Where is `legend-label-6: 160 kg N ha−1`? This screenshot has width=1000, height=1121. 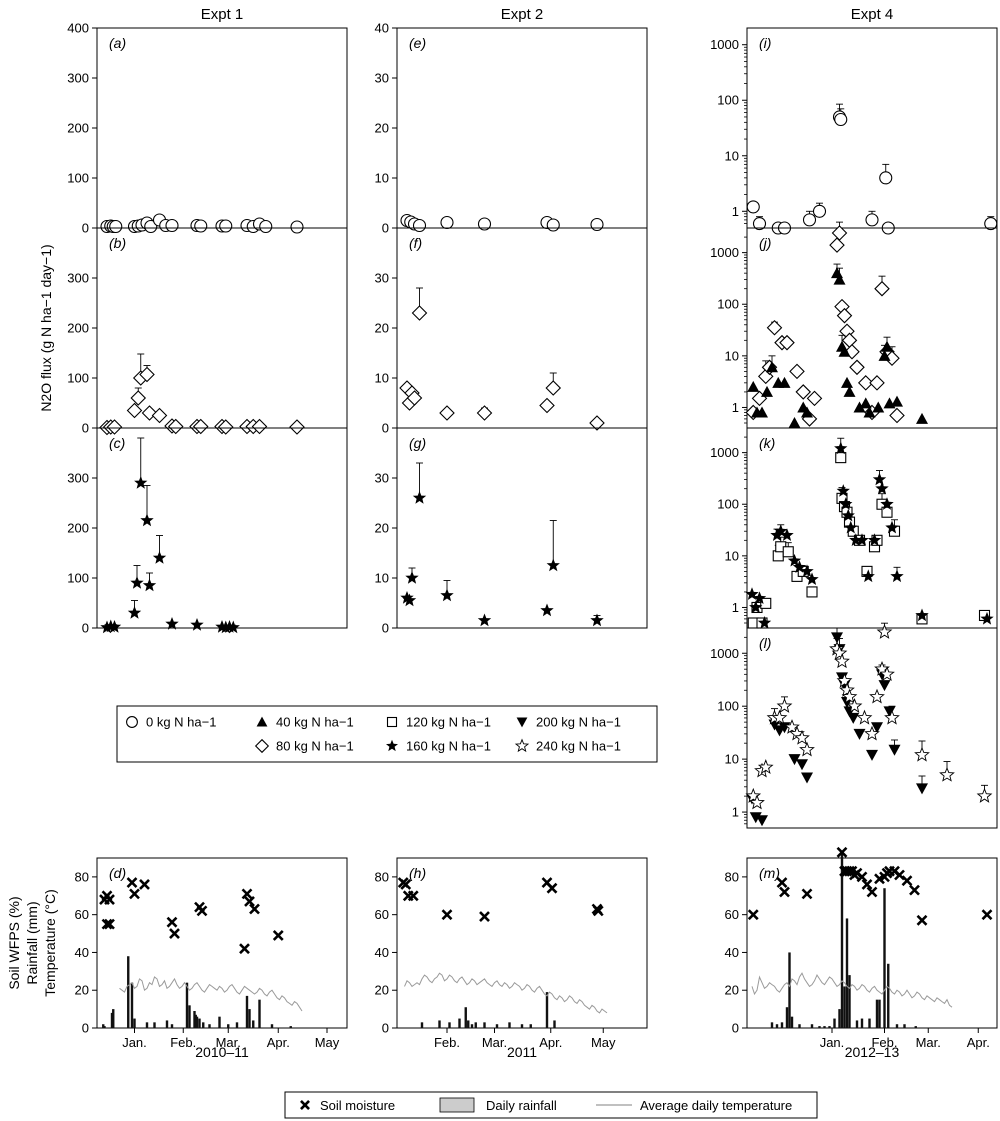 legend-label-6: 160 kg N ha−1 is located at coordinates (448, 746).